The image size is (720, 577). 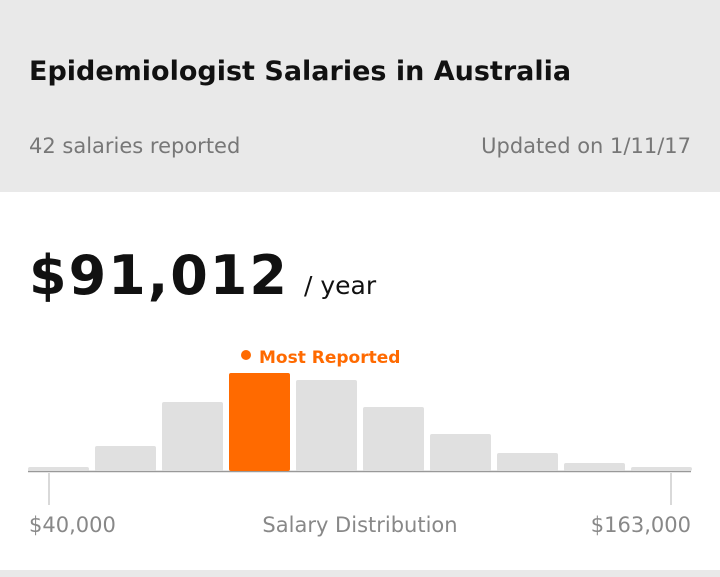 What do you see at coordinates (586, 146) in the screenshot?
I see `updated-date: Updated on 1/11/17` at bounding box center [586, 146].